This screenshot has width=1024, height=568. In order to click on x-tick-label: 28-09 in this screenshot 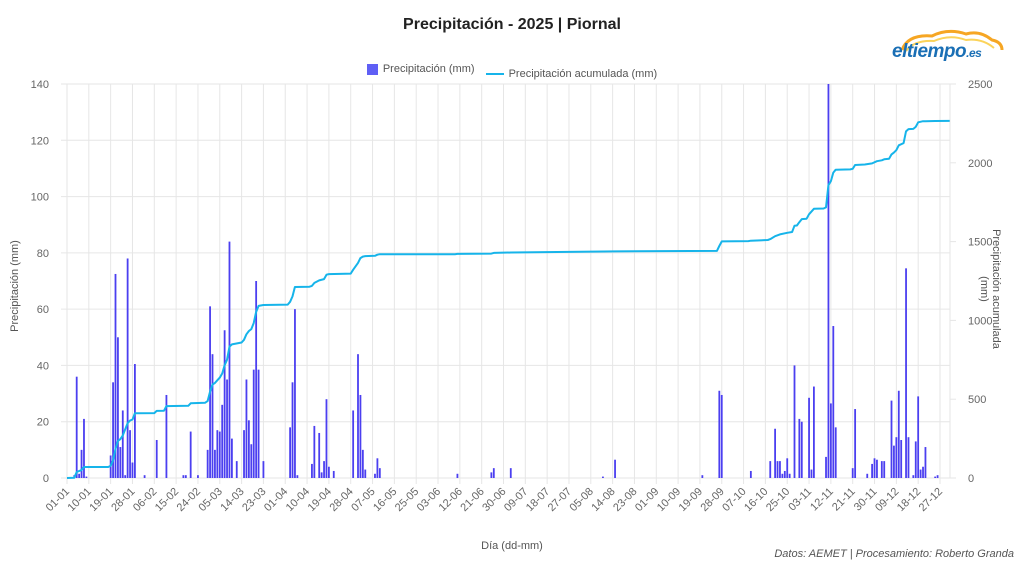, I will do `click(712, 500)`.